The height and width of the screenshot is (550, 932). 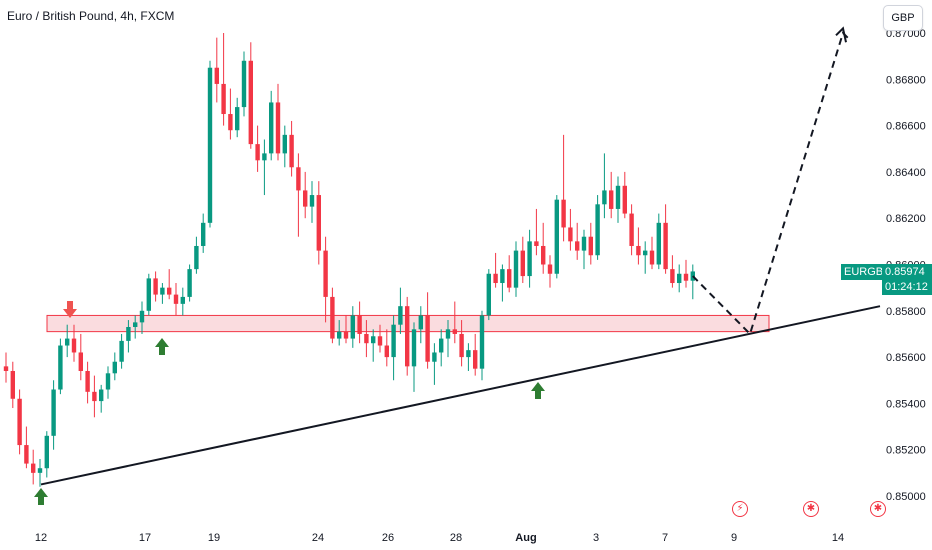 What do you see at coordinates (456, 538) in the screenshot?
I see `time-tick-label: 28` at bounding box center [456, 538].